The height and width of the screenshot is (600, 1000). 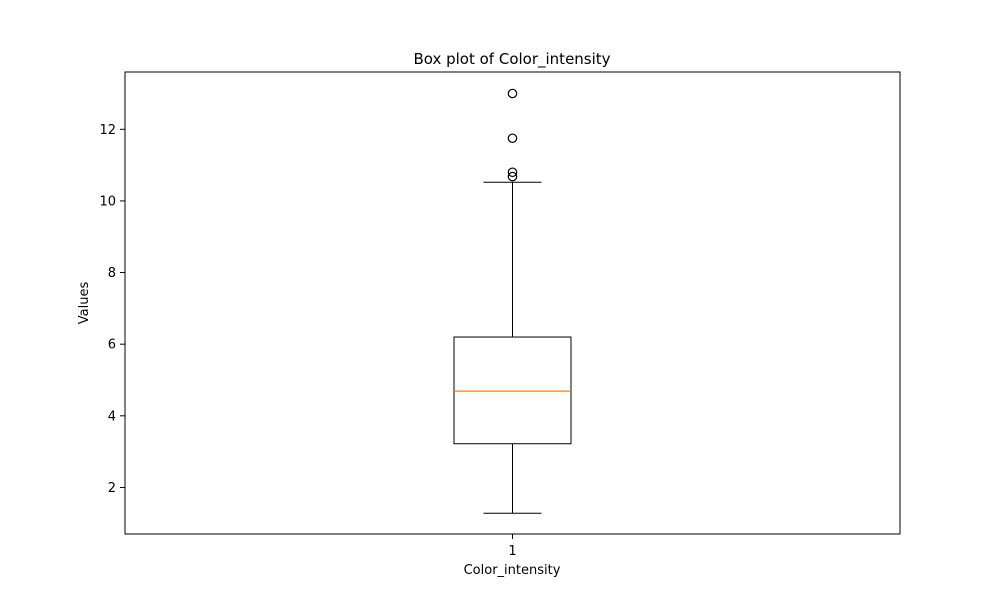 I want to click on chart-title: Box plot of Color_intensity, so click(x=511, y=59).